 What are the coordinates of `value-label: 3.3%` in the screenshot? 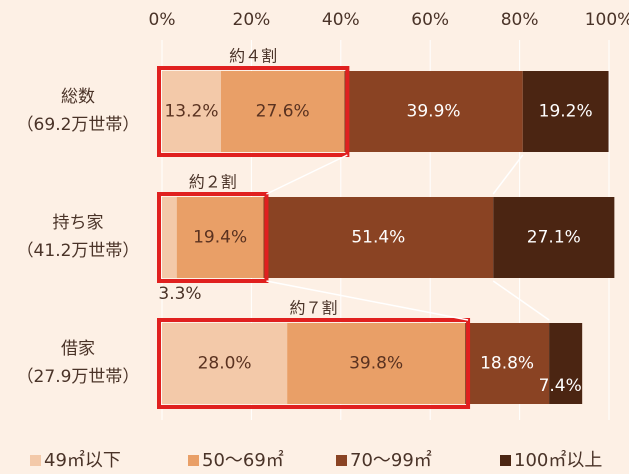 It's located at (179, 294).